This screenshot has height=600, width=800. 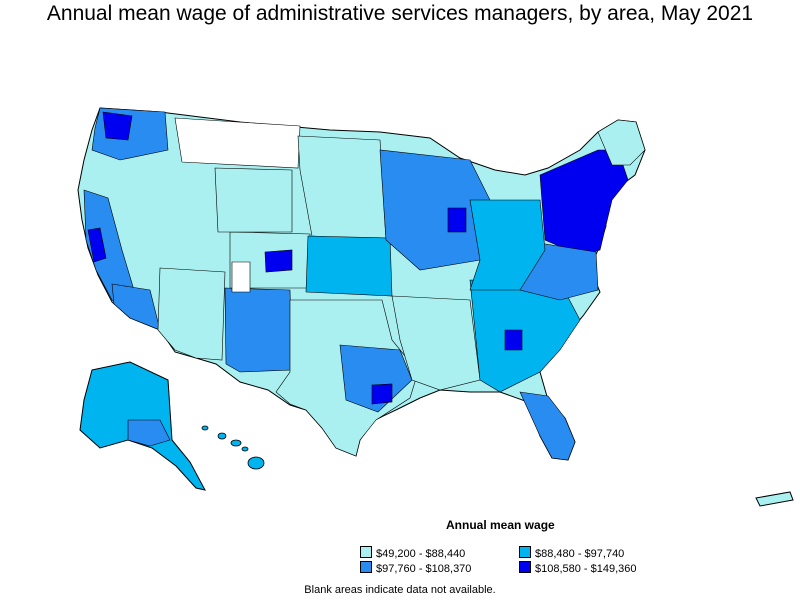 What do you see at coordinates (547, 426) in the screenshot?
I see `florida-region` at bounding box center [547, 426].